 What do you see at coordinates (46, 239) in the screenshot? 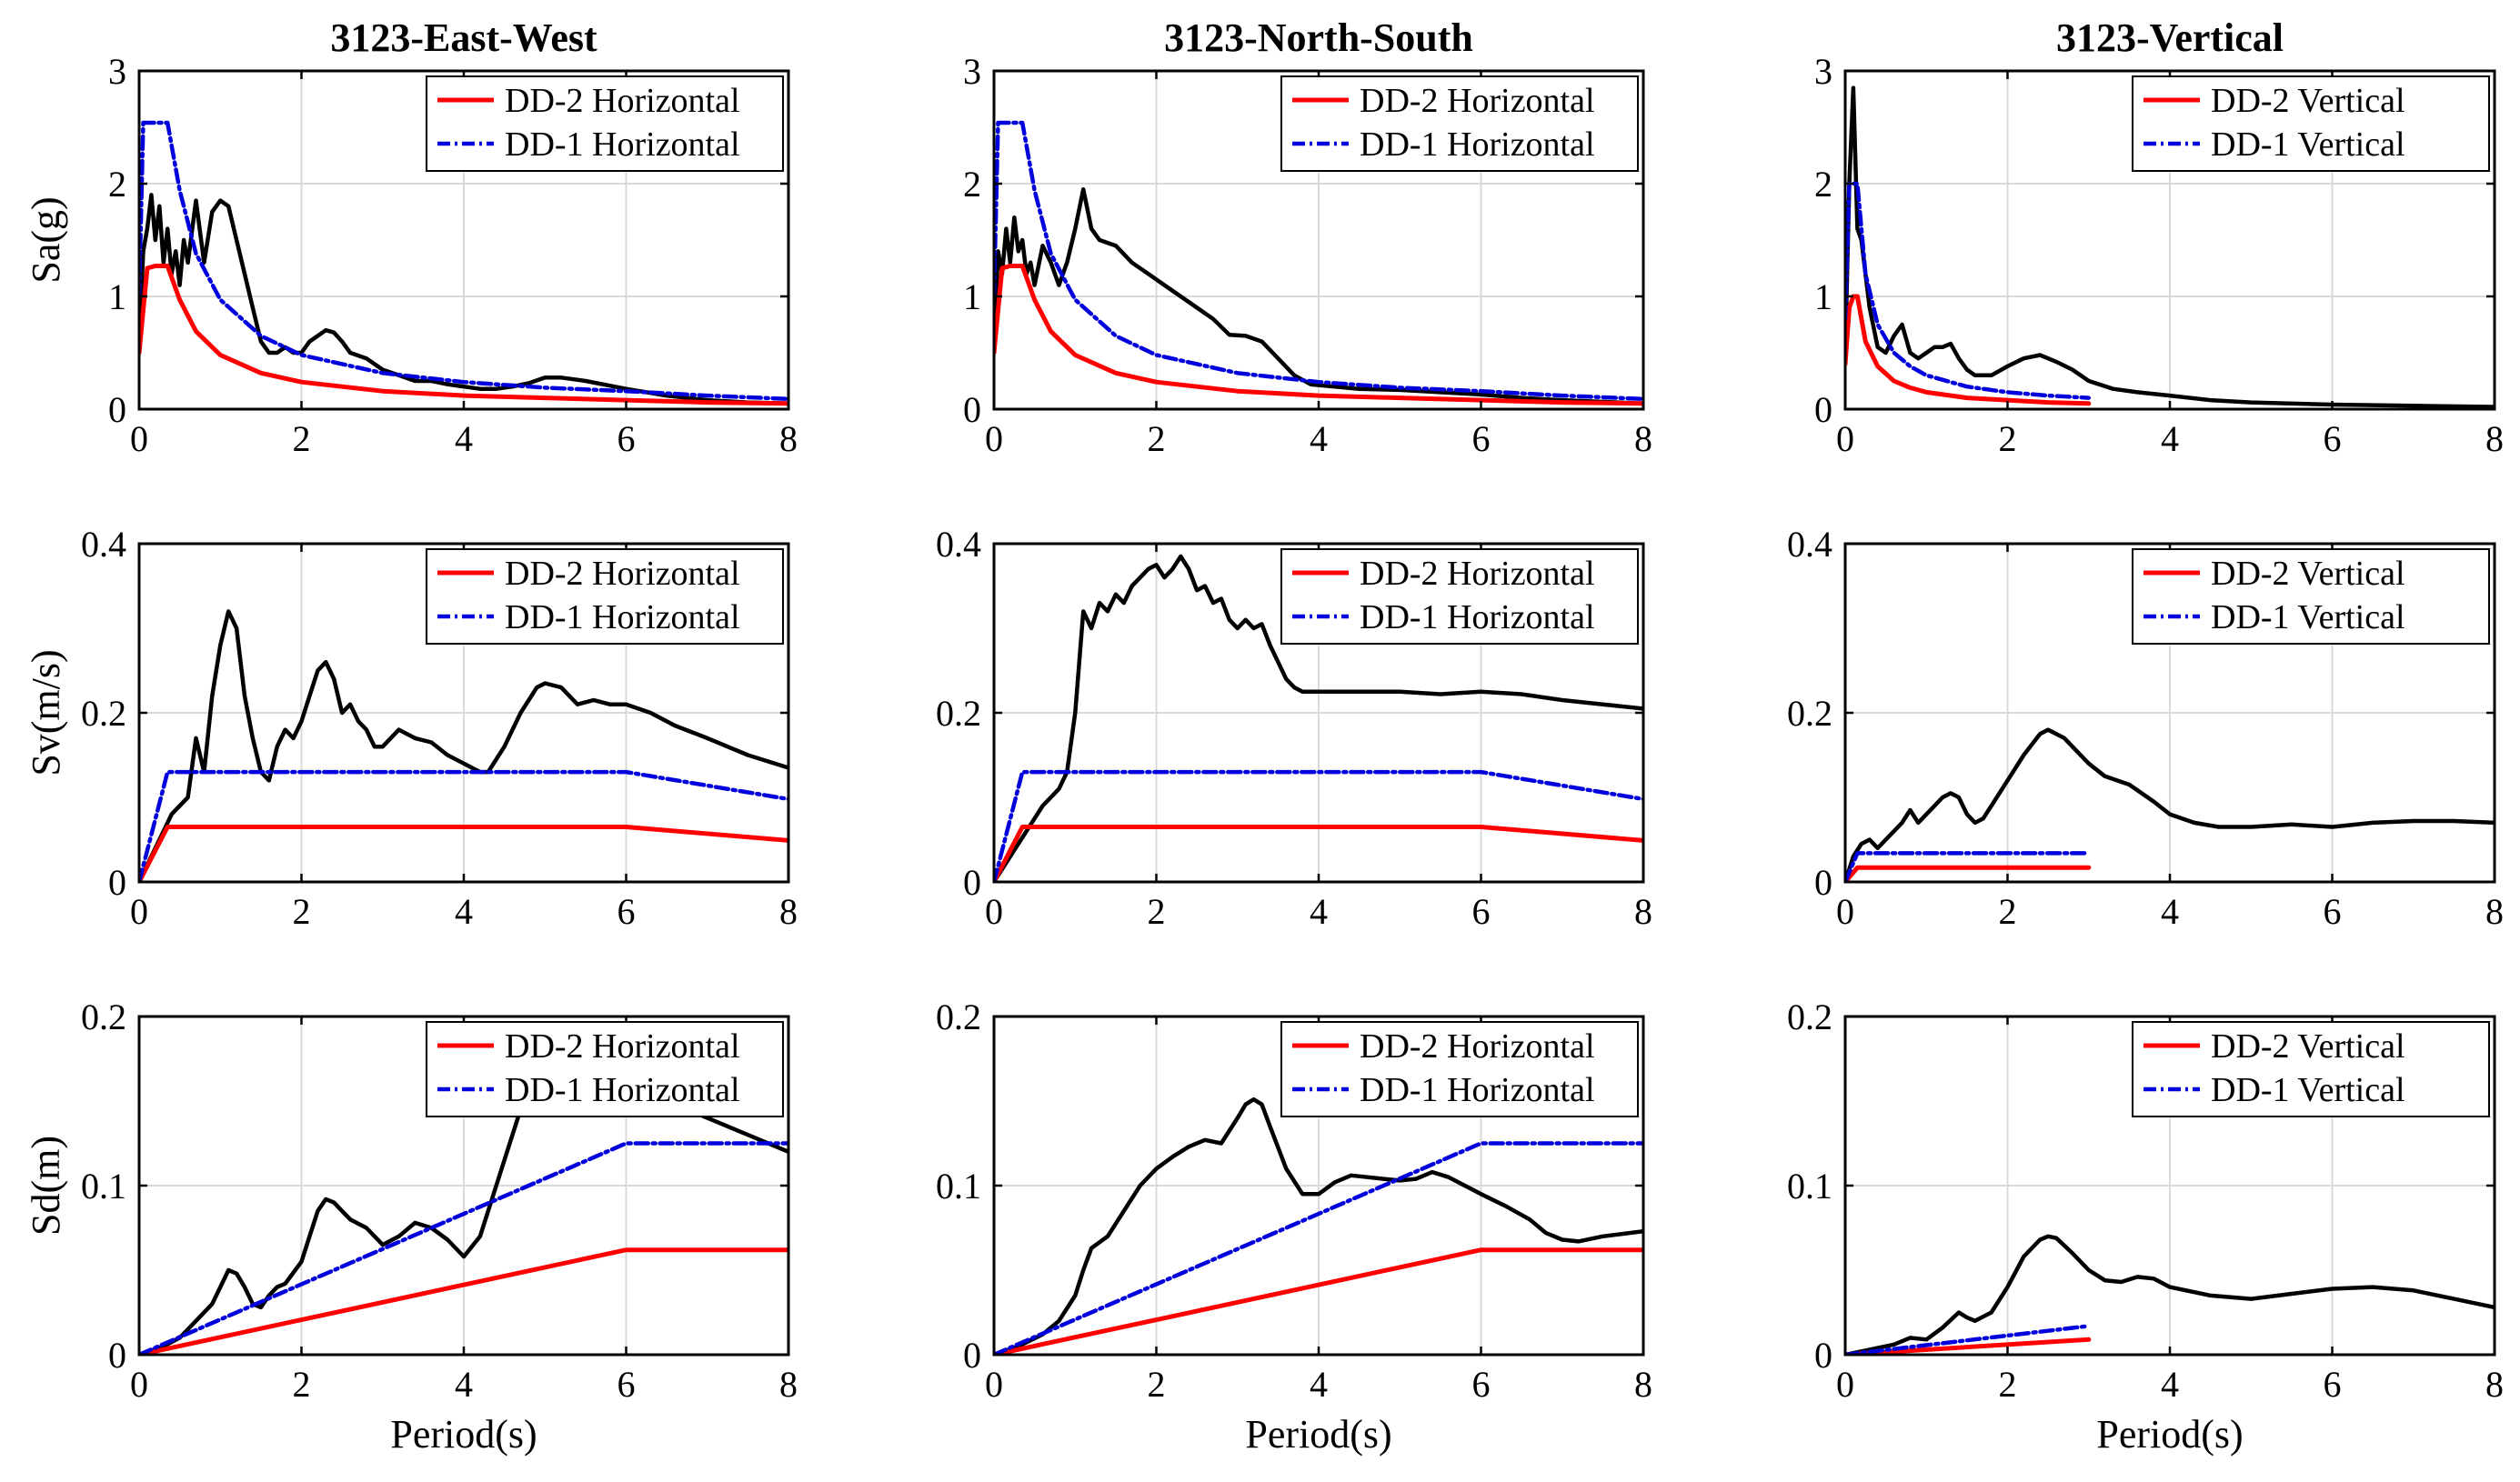
I see `y-axis-label: Sa(g)` at bounding box center [46, 239].